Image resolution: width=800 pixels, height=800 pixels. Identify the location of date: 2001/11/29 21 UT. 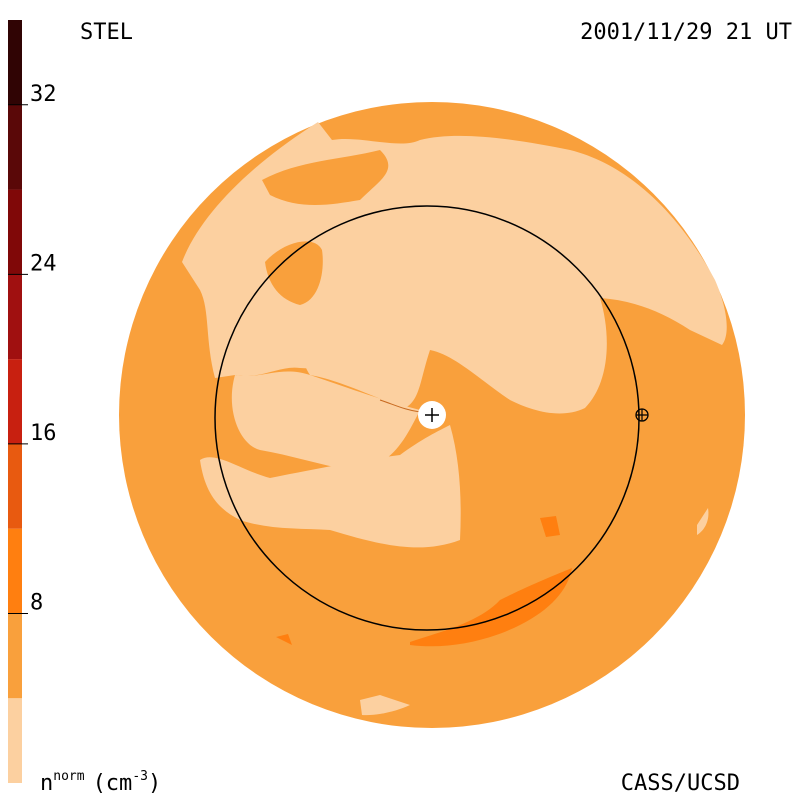
(686, 32).